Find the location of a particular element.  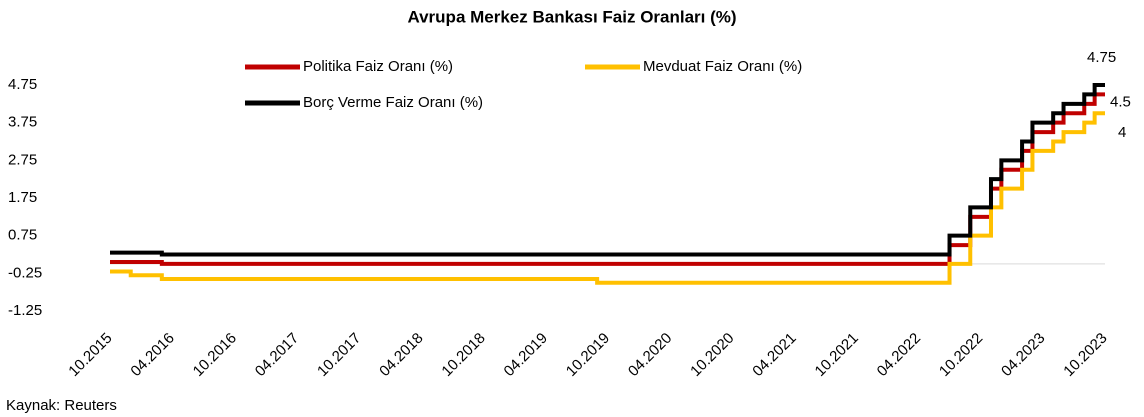

x-tick-label: 04.2019 is located at coordinates (526, 355).